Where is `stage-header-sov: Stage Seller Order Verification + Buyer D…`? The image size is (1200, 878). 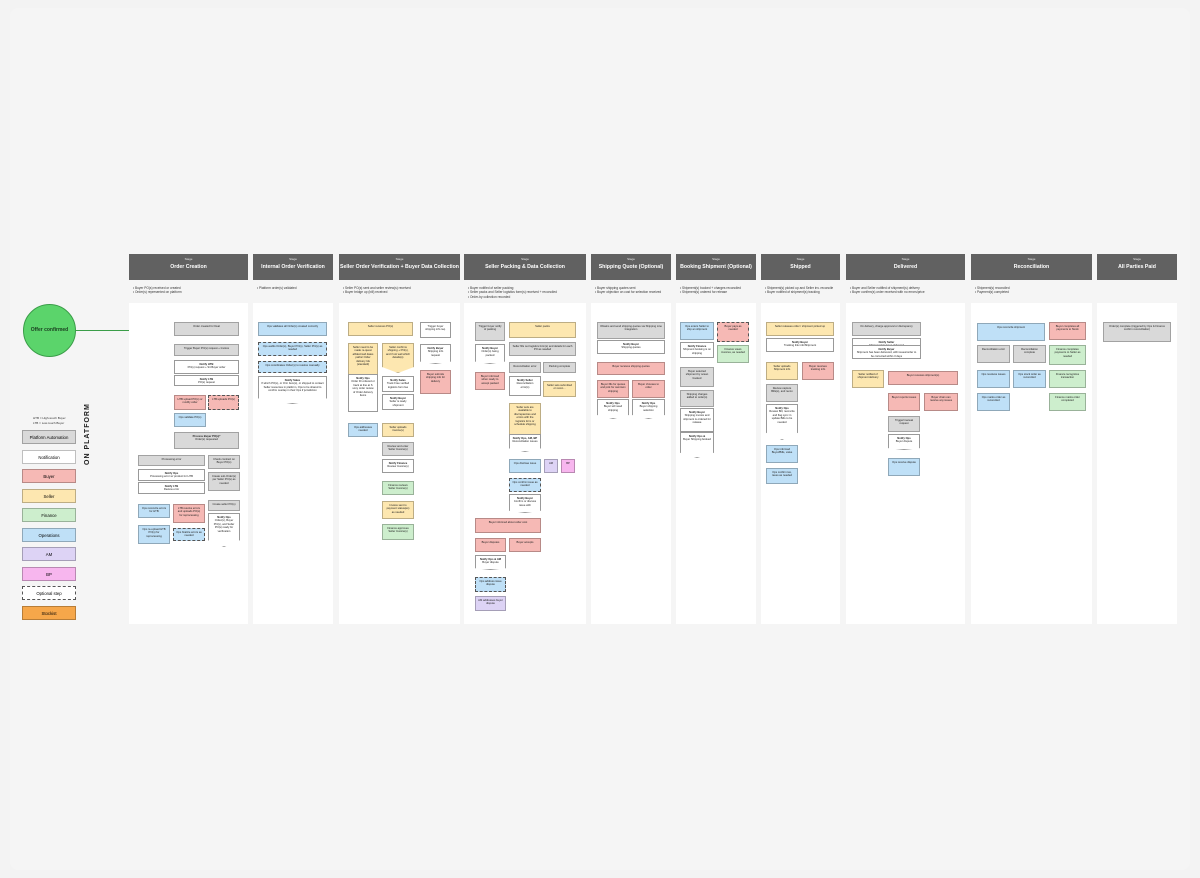
stage-header-sov: Stage Seller Order Verification + Buyer D… is located at coordinates (399, 267).